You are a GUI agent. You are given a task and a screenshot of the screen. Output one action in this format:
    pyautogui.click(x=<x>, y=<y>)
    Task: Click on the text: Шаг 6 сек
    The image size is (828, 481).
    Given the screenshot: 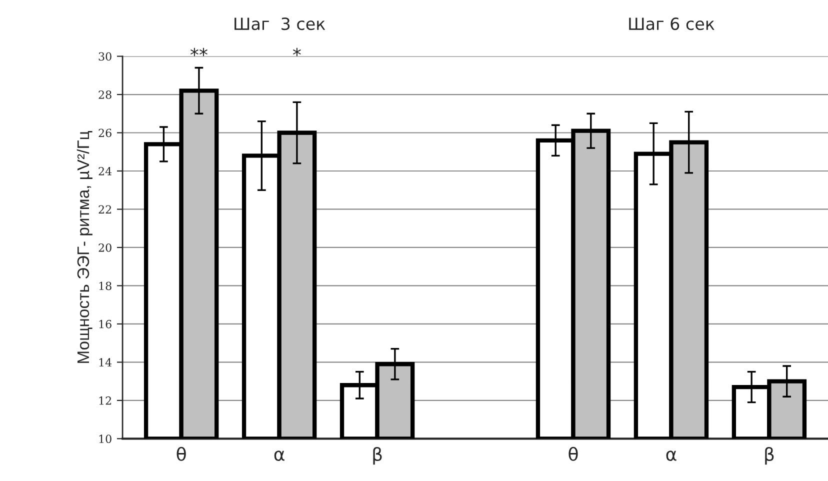 What is the action you would take?
    pyautogui.click(x=671, y=23)
    